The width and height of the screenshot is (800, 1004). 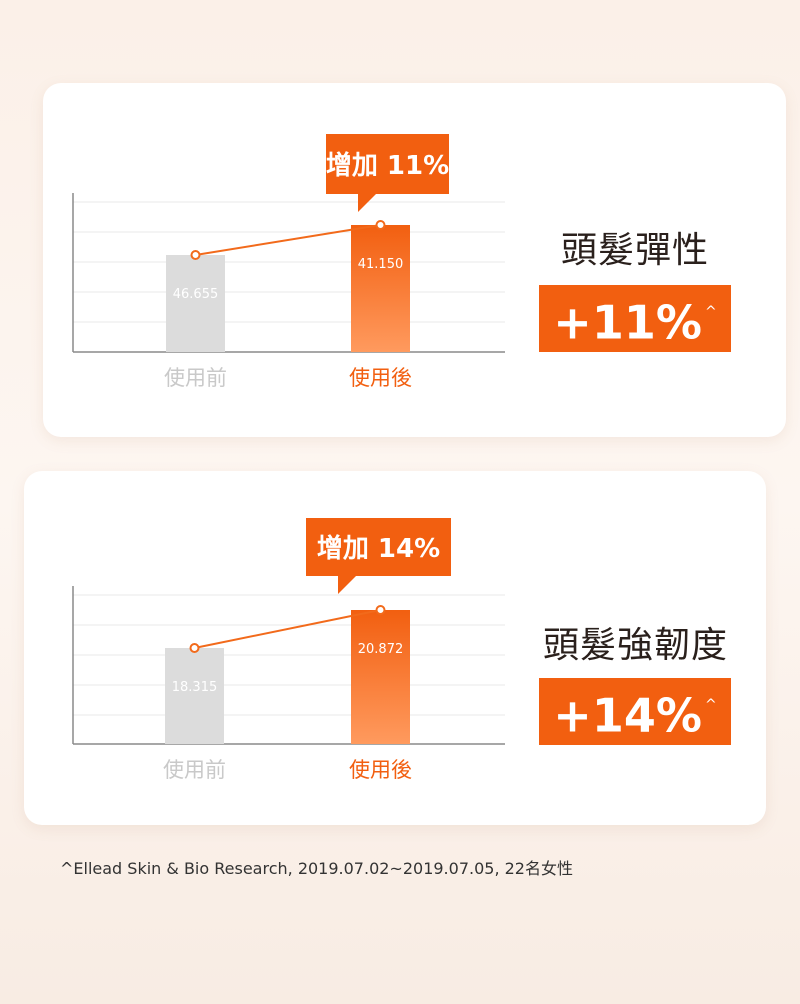 What do you see at coordinates (380, 677) in the screenshot?
I see `c2-bar-after` at bounding box center [380, 677].